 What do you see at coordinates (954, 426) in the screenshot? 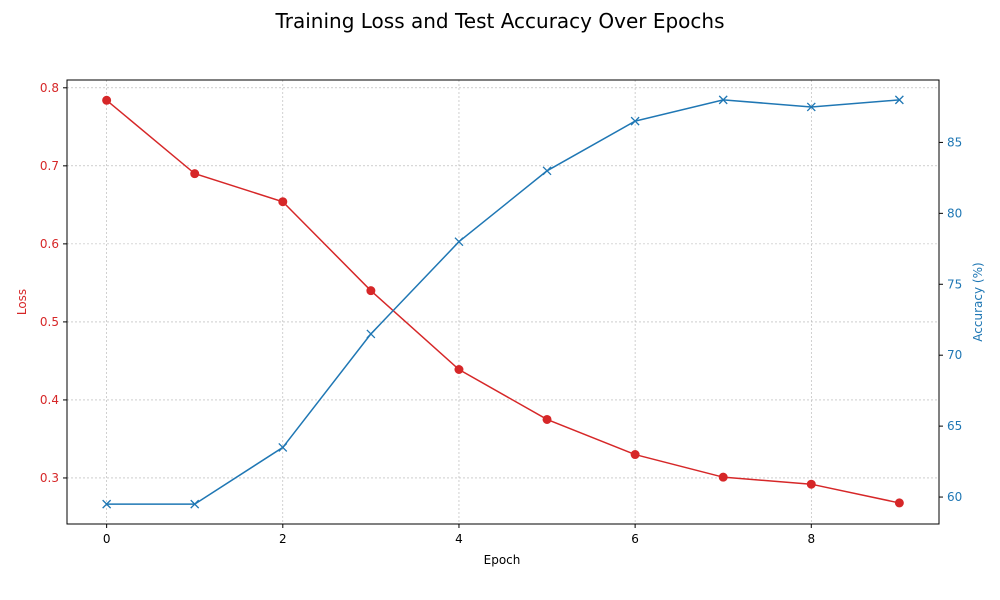
I see `right-y-tick-label: 65` at bounding box center [954, 426].